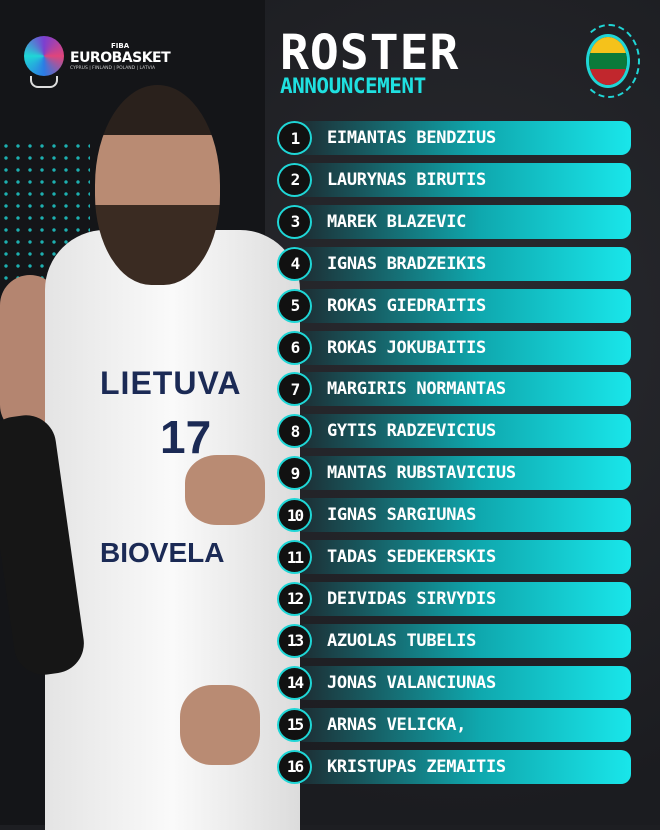 This screenshot has width=660, height=830. What do you see at coordinates (294, 766) in the screenshot?
I see `player-number: 16` at bounding box center [294, 766].